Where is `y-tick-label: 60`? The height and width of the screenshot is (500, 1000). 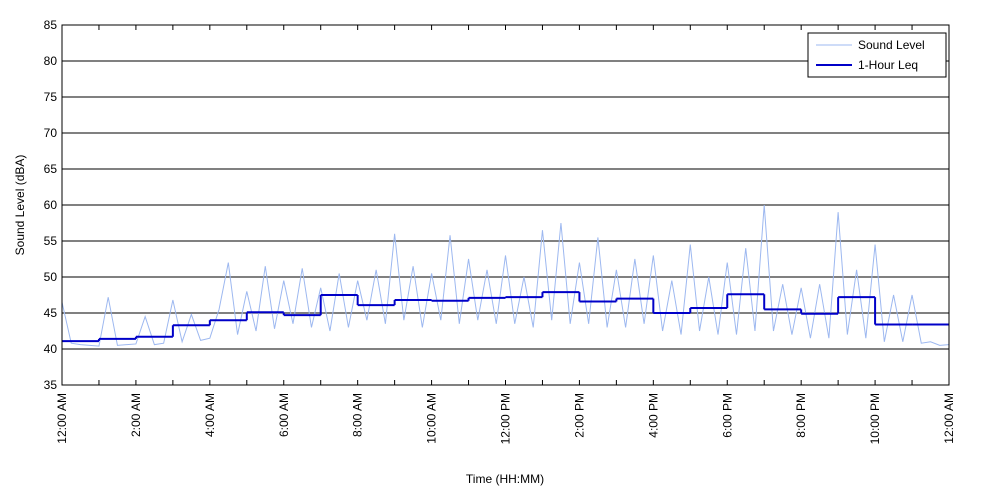 y-tick-label: 60 is located at coordinates (51, 205).